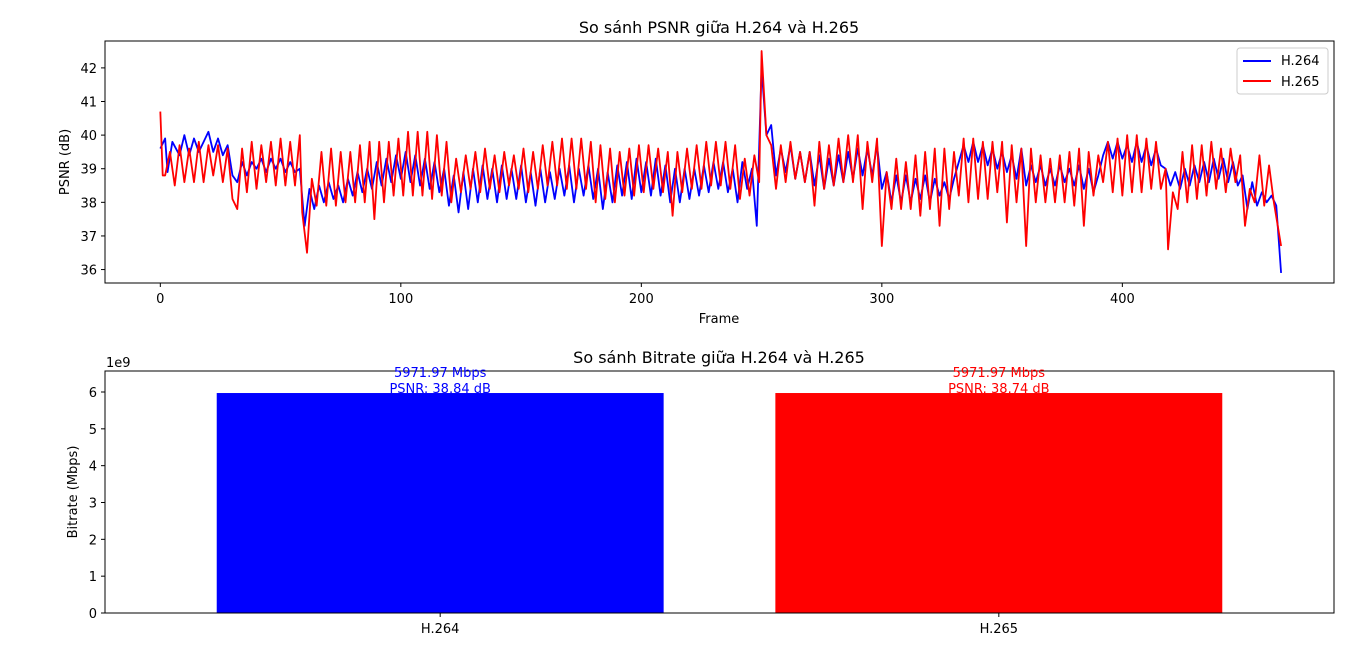  Describe the element at coordinates (73, 492) in the screenshot. I see `bitrate-y-axis-label: Bitrate (Mbps)` at that location.